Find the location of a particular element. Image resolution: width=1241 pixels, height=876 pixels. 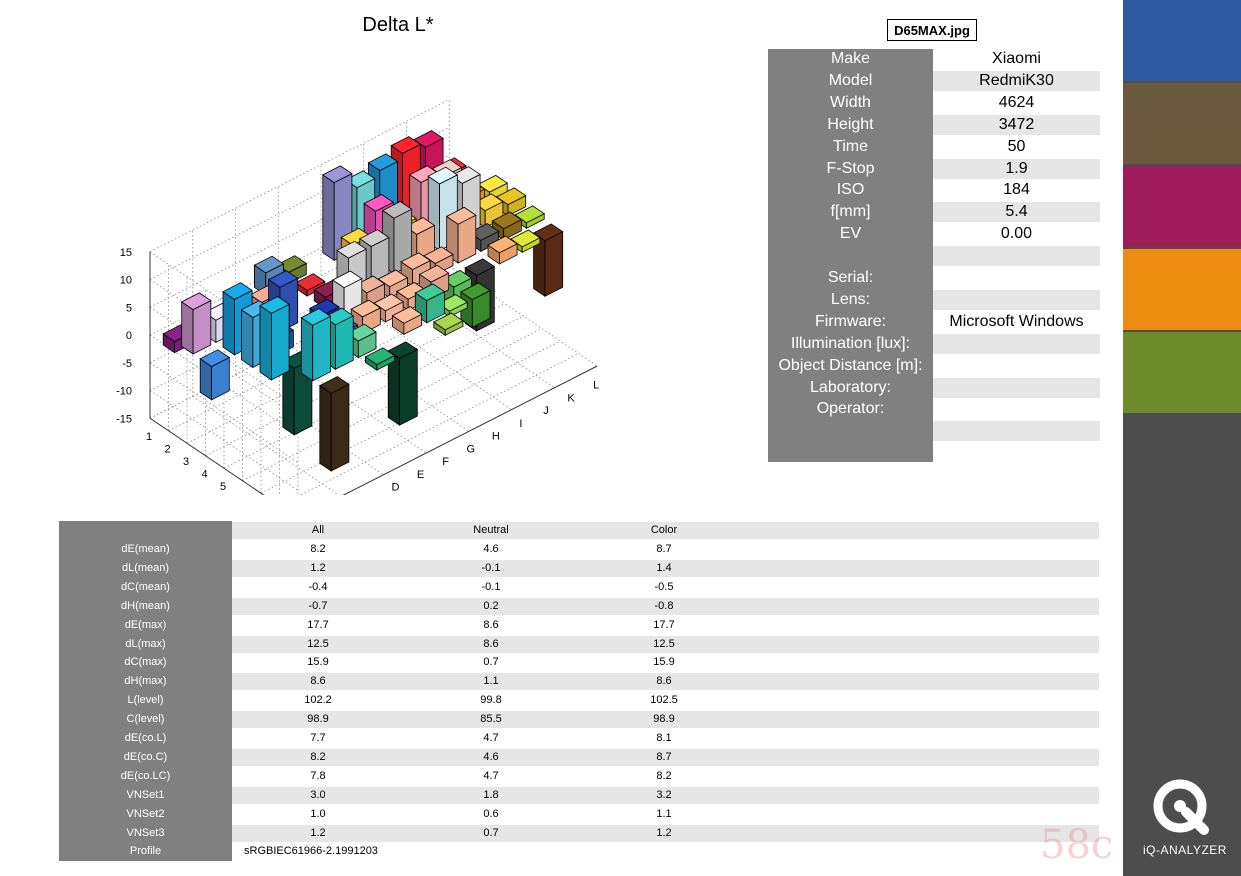

stats-row: dH(max) 8.6 1.1 8.6 is located at coordinates (579, 681).